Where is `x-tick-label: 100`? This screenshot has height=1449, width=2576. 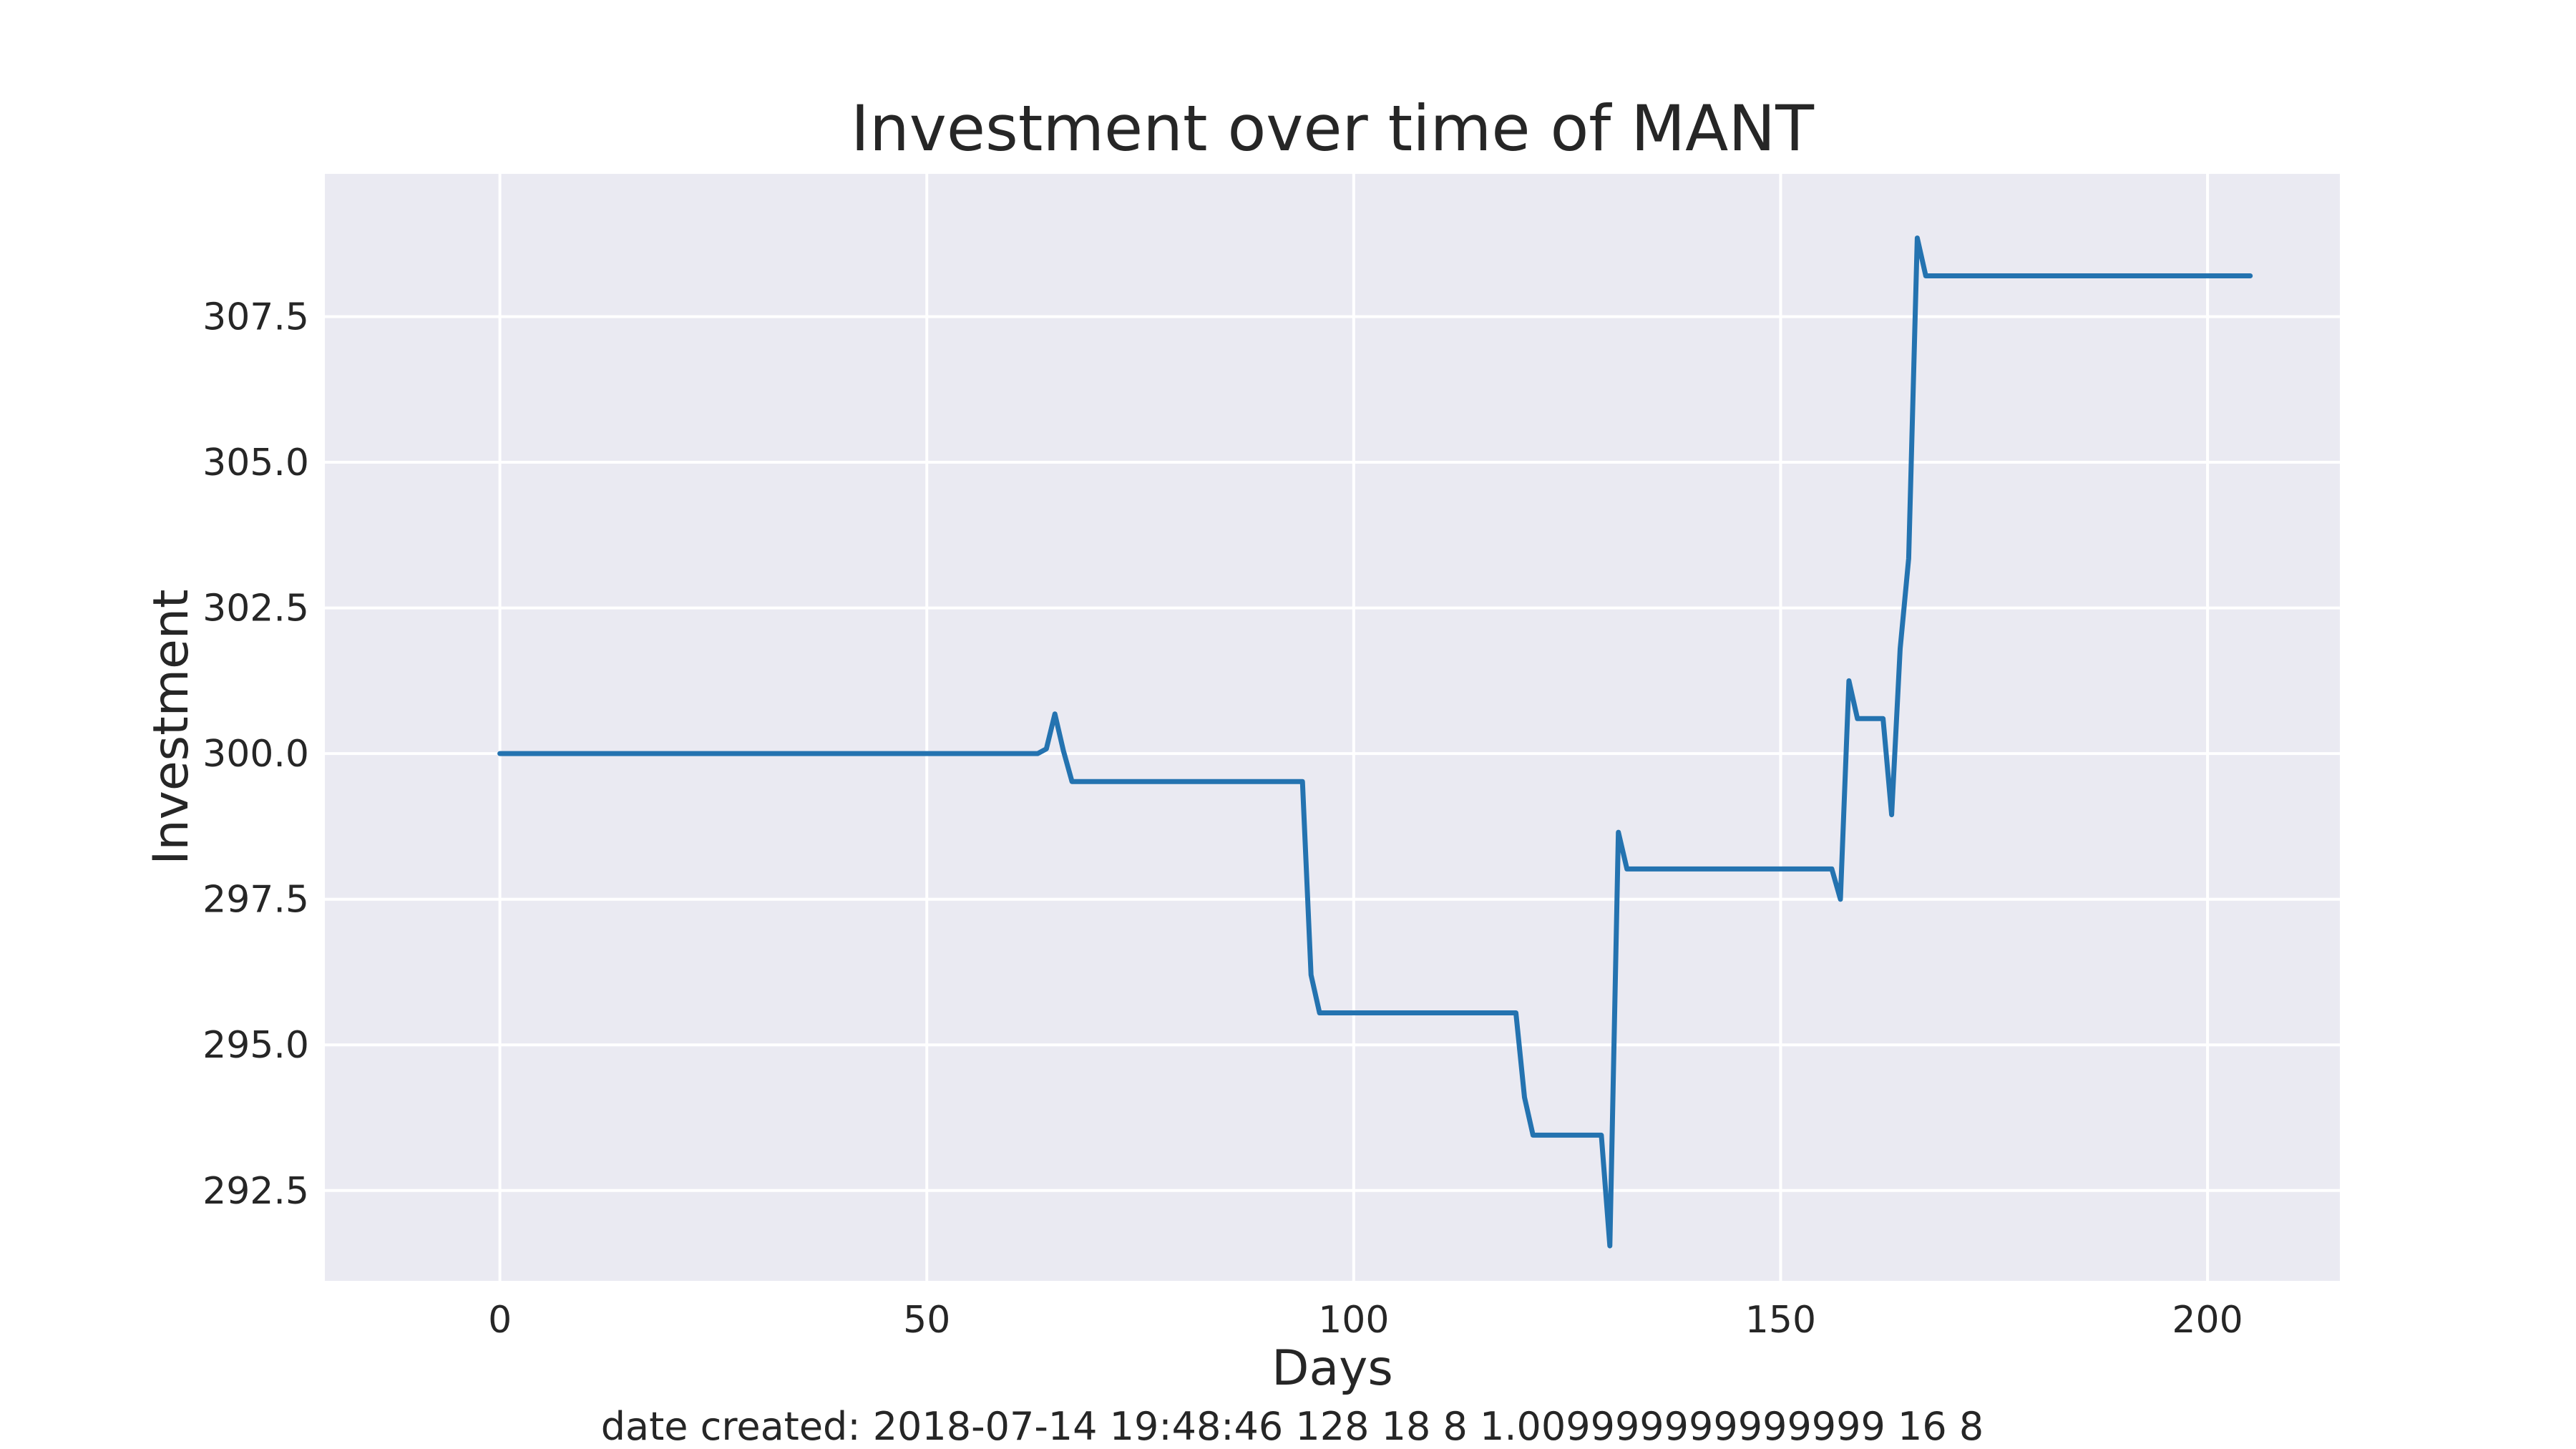
x-tick-label: 100 is located at coordinates (1353, 1320).